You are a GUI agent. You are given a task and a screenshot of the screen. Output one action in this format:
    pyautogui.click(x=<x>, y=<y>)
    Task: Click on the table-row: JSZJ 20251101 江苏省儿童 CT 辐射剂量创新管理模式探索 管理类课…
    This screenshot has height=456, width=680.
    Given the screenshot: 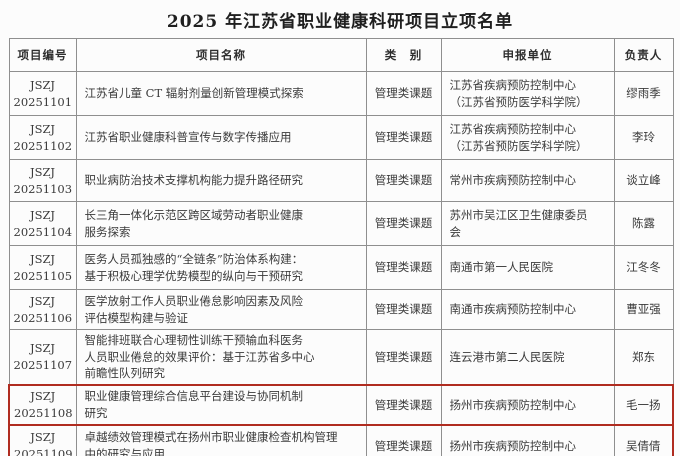 What is the action you would take?
    pyautogui.click(x=341, y=93)
    